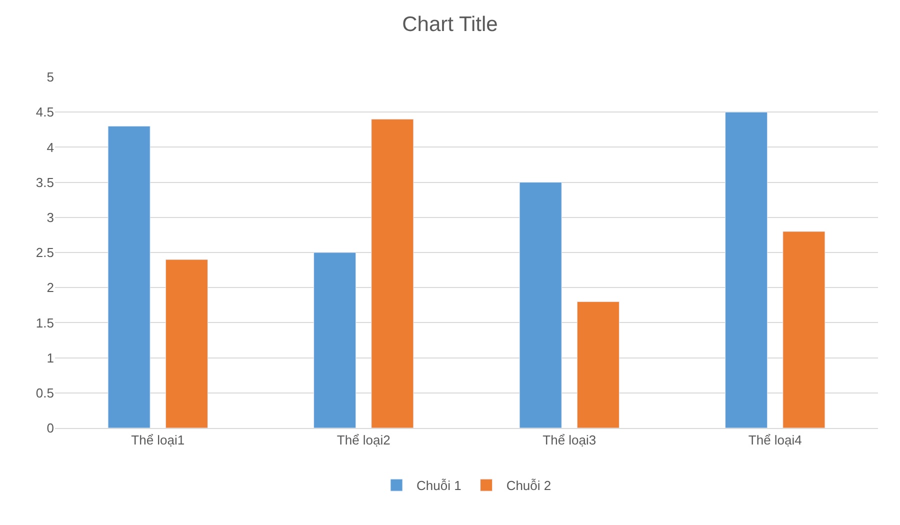  I want to click on y-tick-label: 4.5, so click(45, 112).